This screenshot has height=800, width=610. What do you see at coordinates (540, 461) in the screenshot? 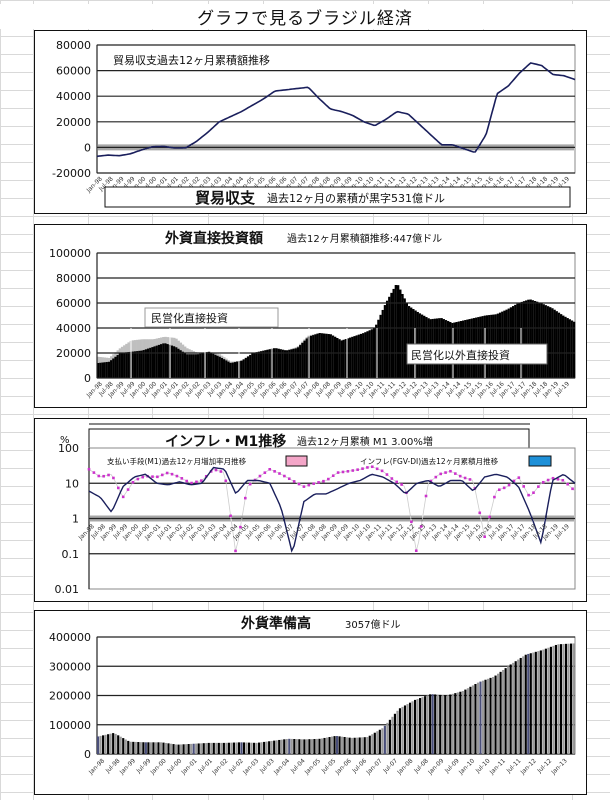
I see `legend-inflation-swatch` at bounding box center [540, 461].